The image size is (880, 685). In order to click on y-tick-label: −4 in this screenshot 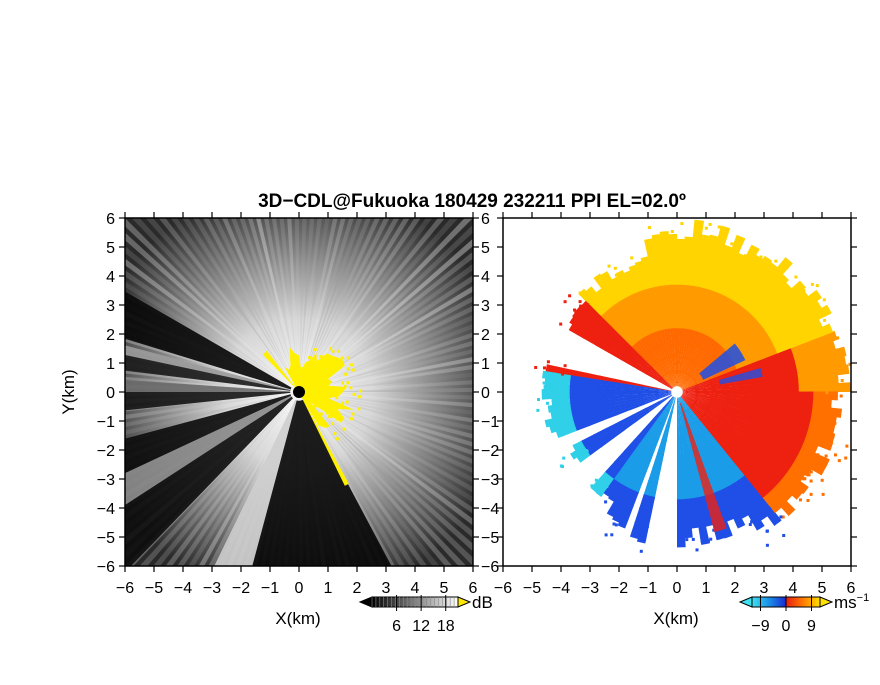, I will do `click(106, 509)`.